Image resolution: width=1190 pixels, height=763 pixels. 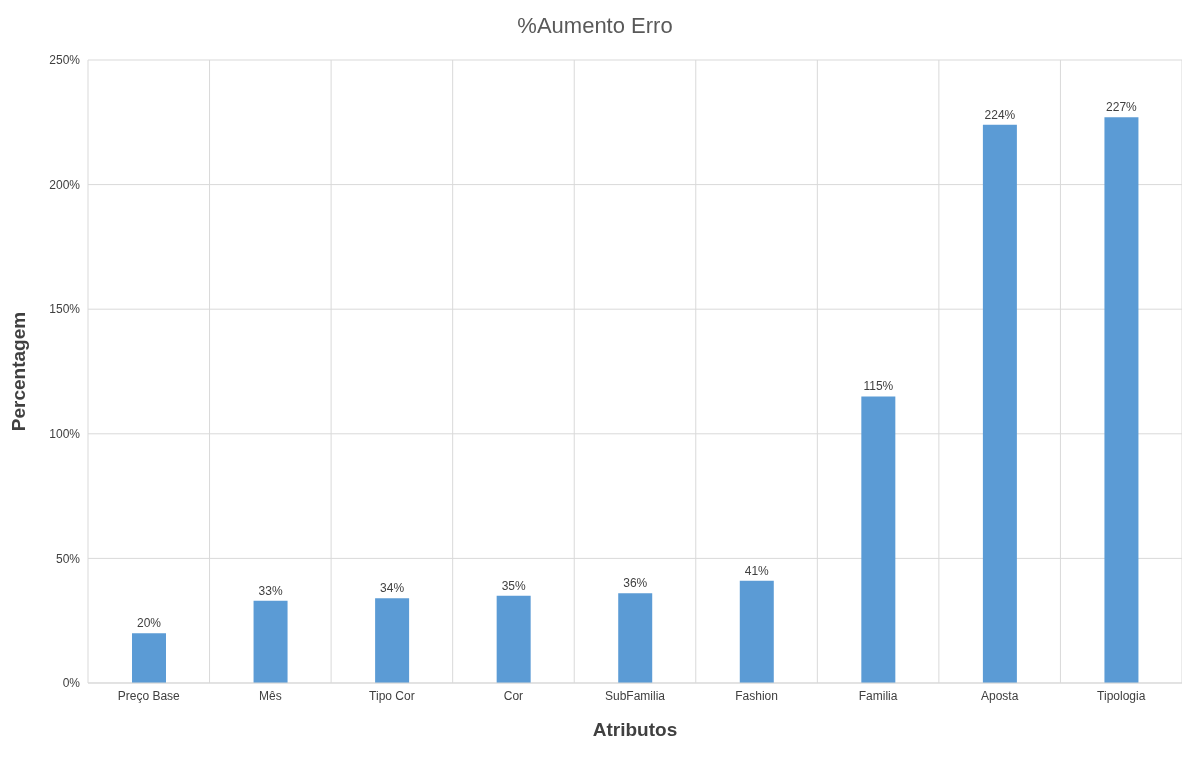 What do you see at coordinates (635, 695) in the screenshot?
I see `x-tick-label: SubFamilia` at bounding box center [635, 695].